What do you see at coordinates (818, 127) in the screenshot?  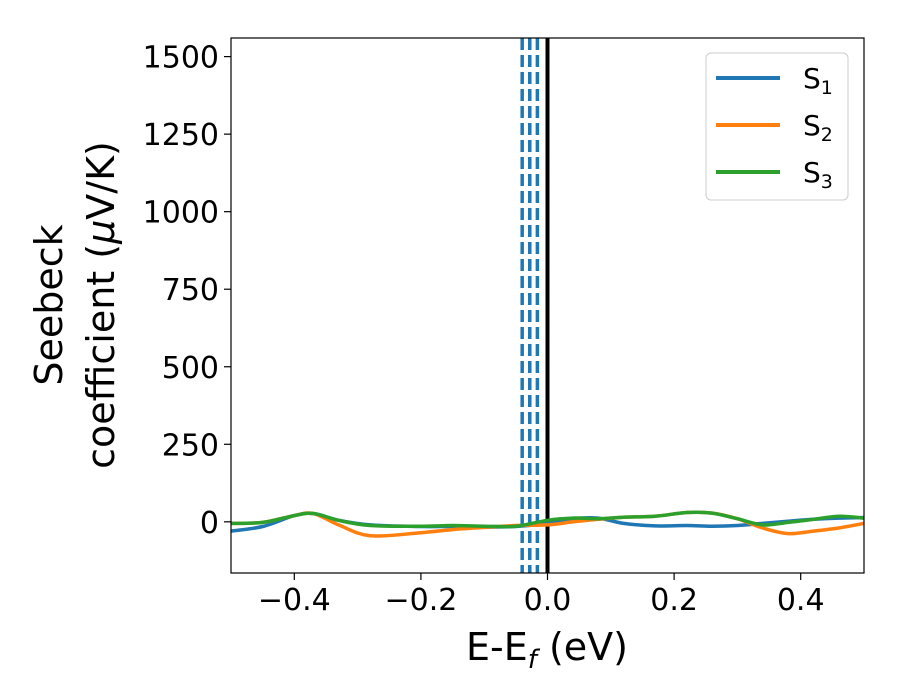 I see `legend-label-s2: S2` at bounding box center [818, 127].